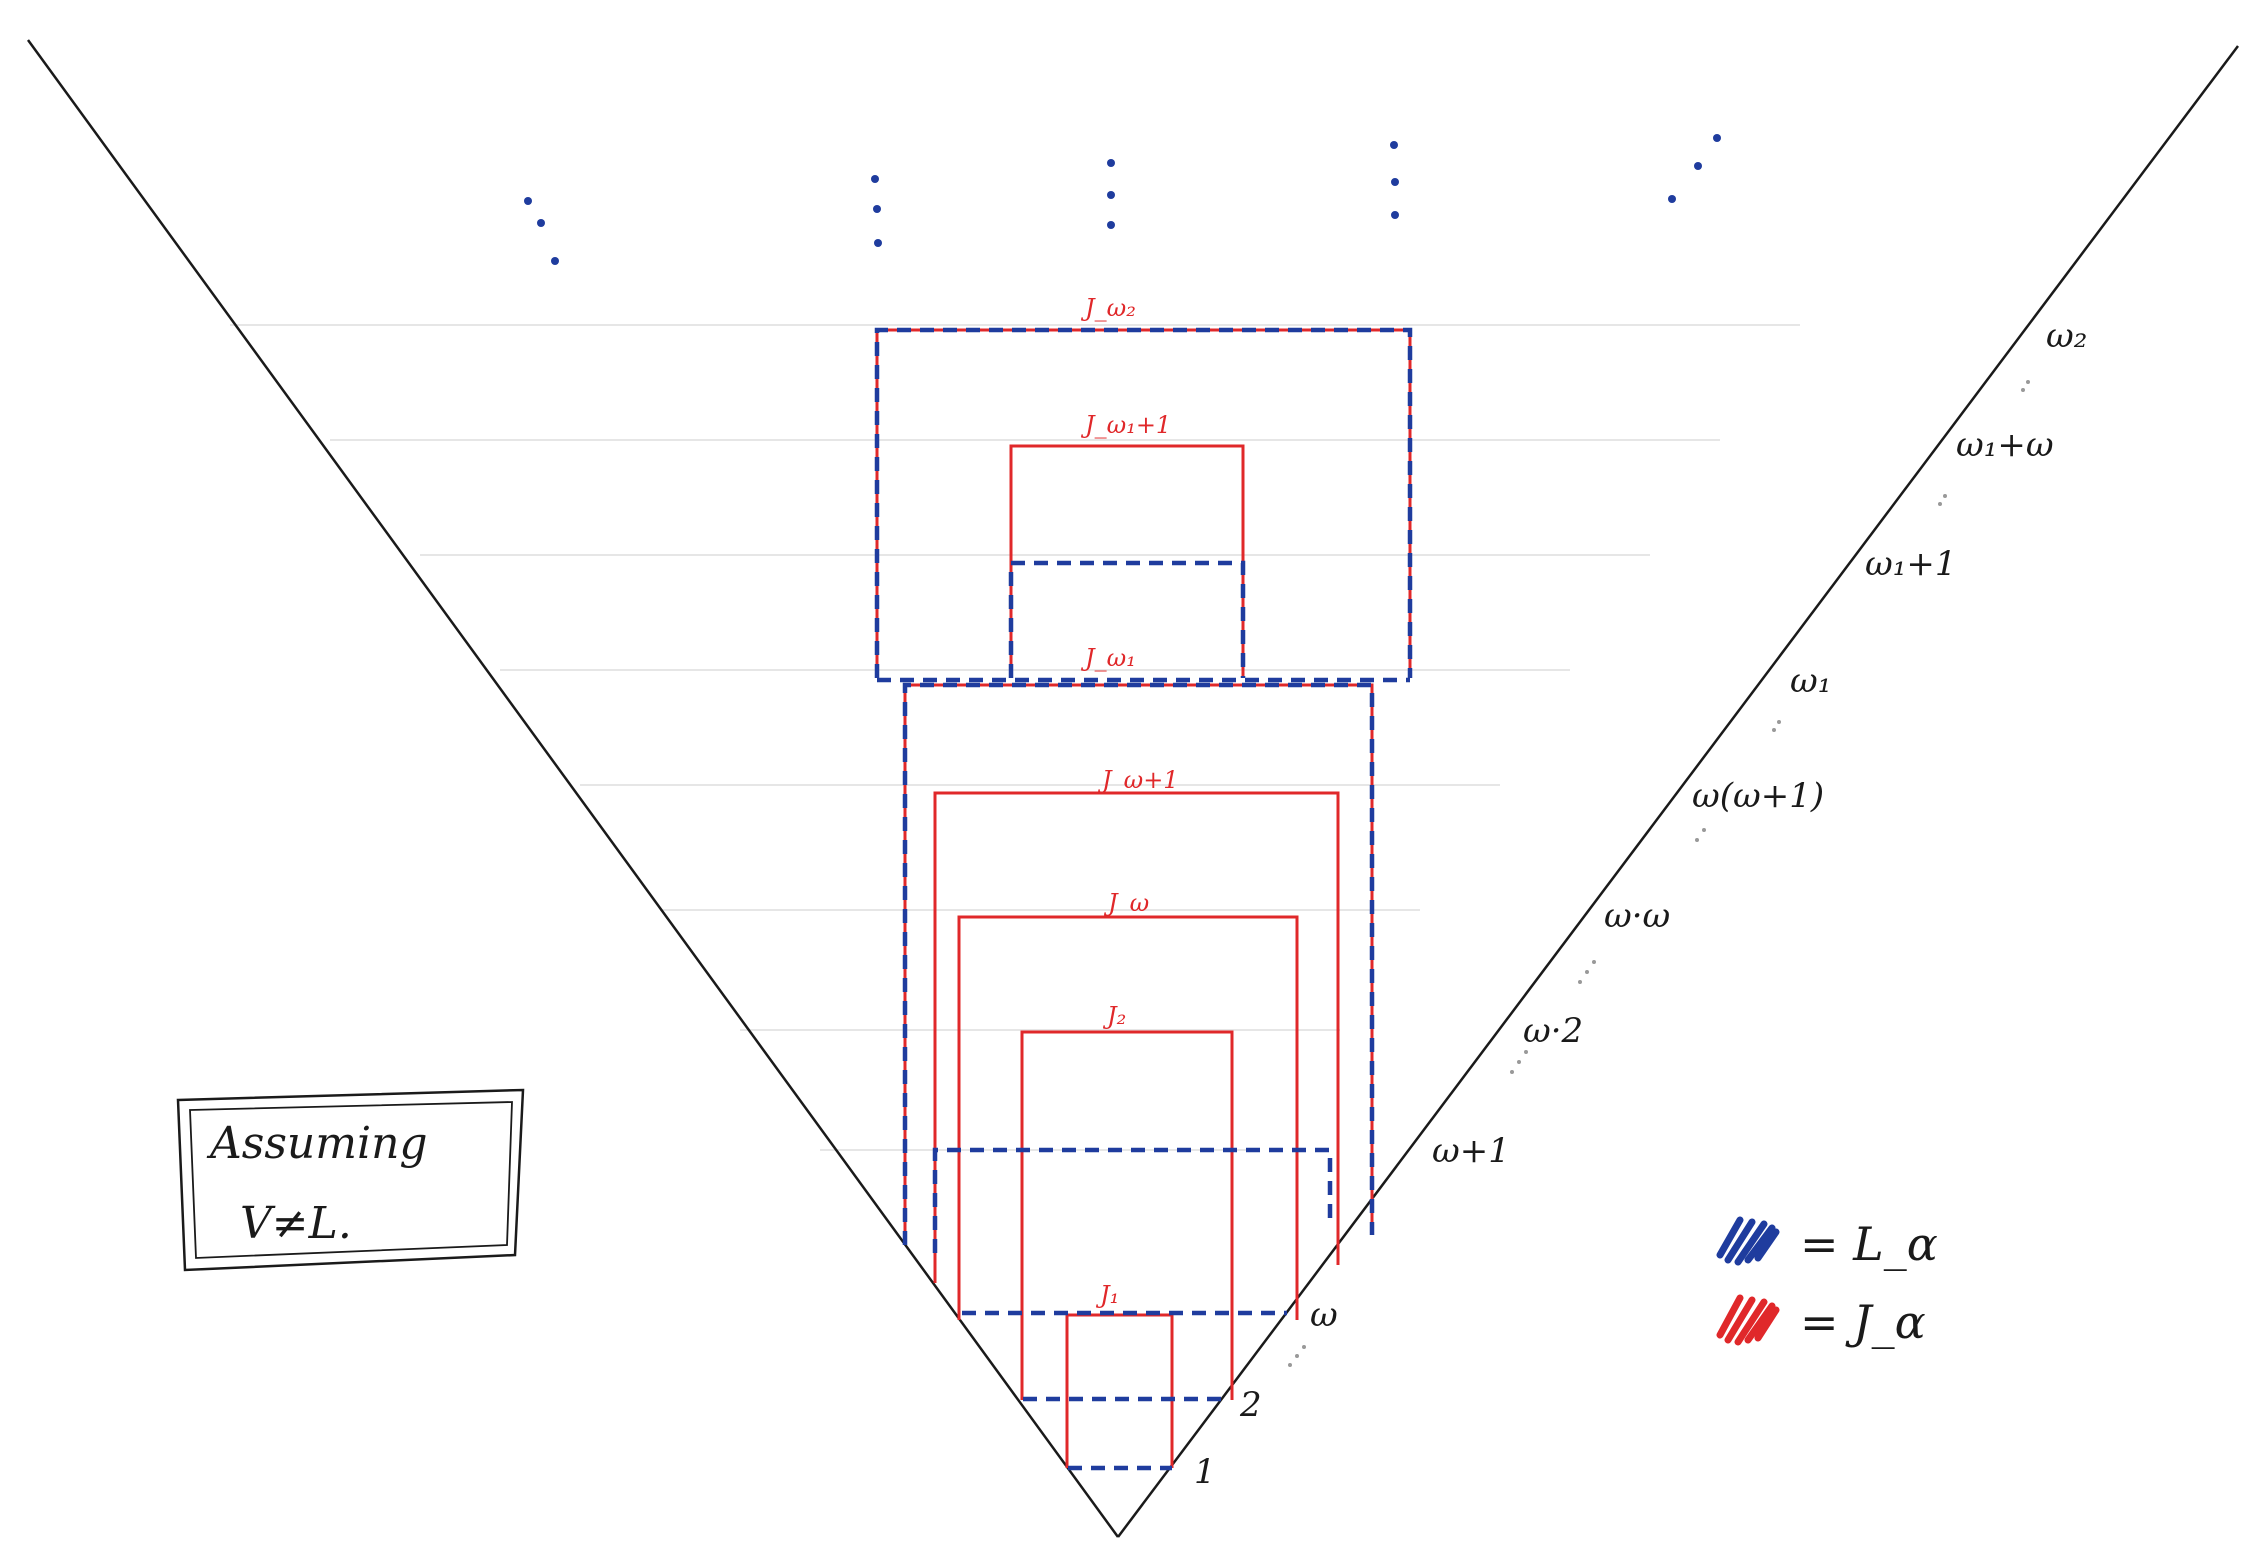 The image size is (2254, 1558). What do you see at coordinates (1125, 425) in the screenshot?
I see `j-label: J_ω₁+1` at bounding box center [1125, 425].